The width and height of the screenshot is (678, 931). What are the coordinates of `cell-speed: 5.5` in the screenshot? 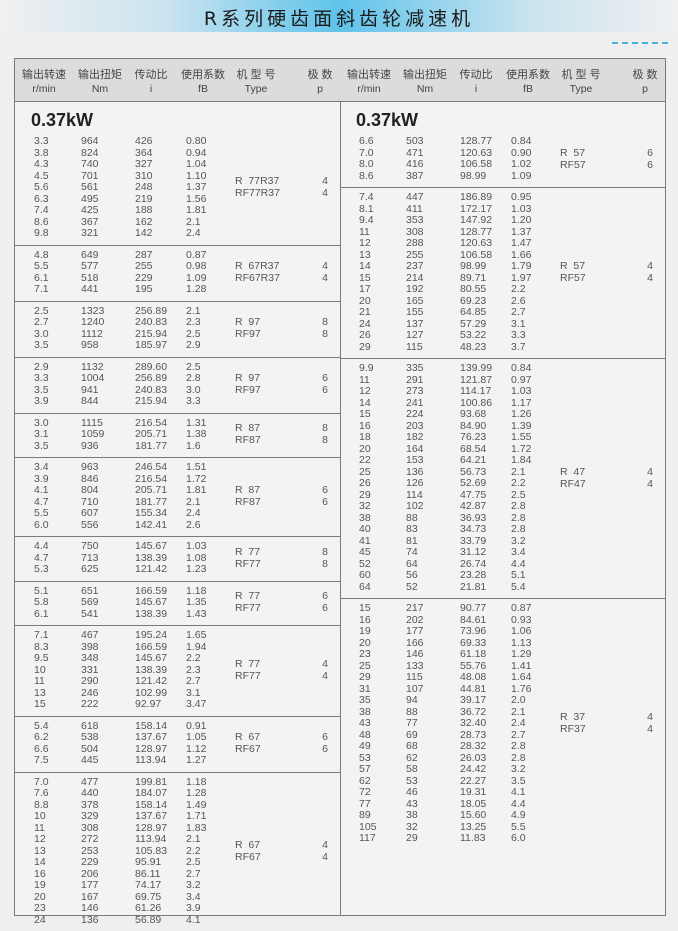 It's located at (41, 514).